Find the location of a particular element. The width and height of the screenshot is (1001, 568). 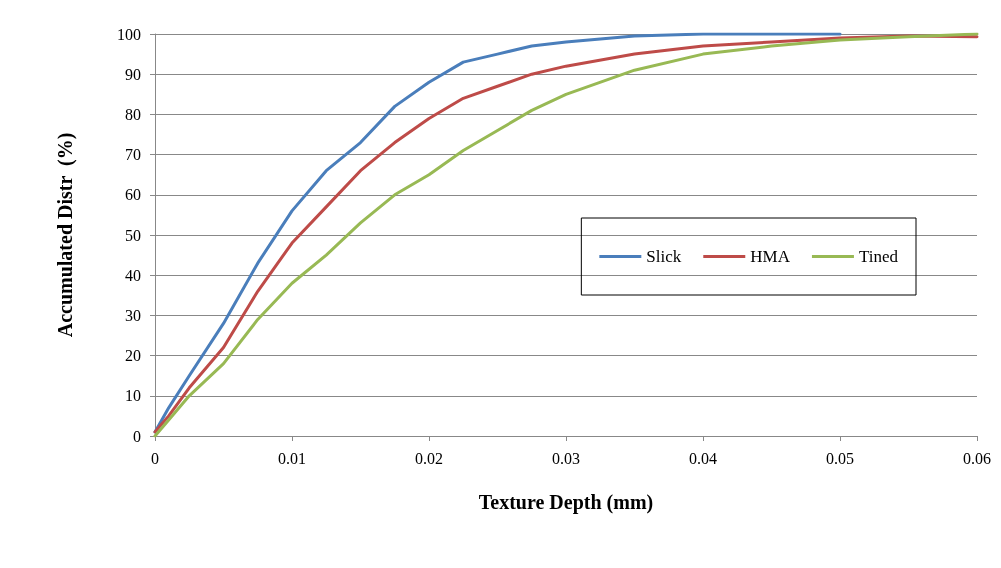

legend-label: HMA is located at coordinates (770, 256).